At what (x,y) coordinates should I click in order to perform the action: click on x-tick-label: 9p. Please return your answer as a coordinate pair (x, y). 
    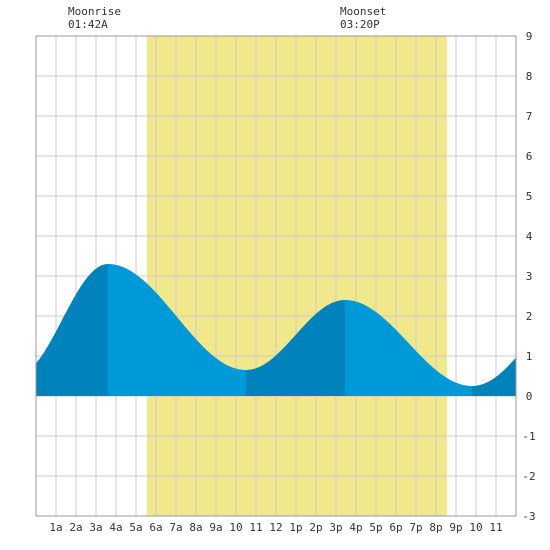
    Looking at the image, I should click on (455, 527).